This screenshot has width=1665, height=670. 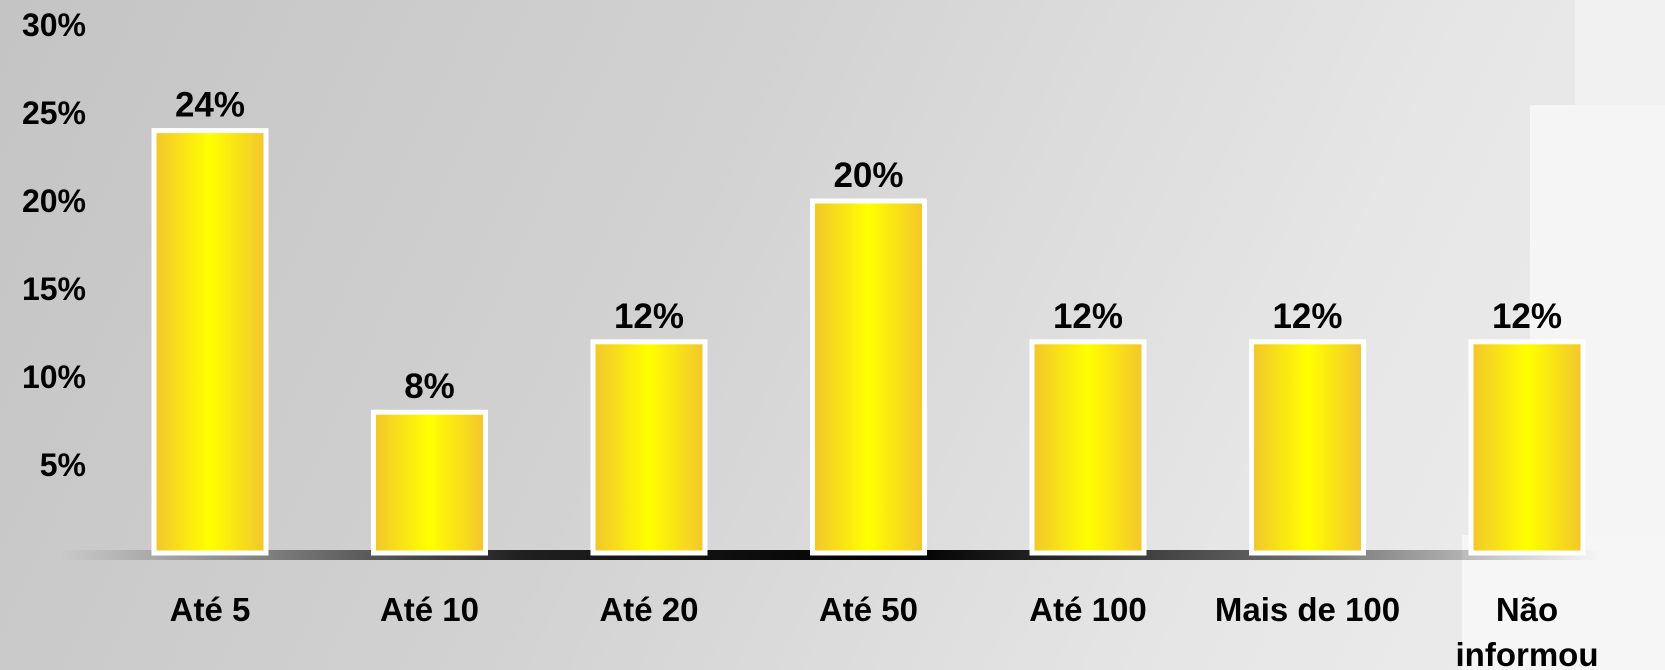 What do you see at coordinates (63, 465) in the screenshot?
I see `y-tick-label: 5%` at bounding box center [63, 465].